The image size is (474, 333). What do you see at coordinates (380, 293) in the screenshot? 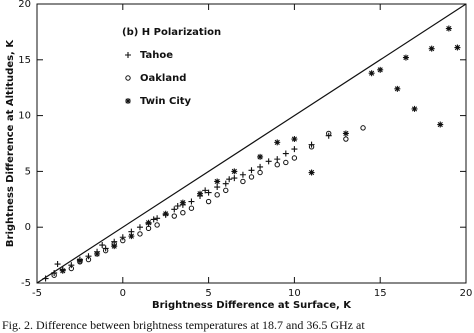
I see `x-tick-label: 15` at bounding box center [380, 293].